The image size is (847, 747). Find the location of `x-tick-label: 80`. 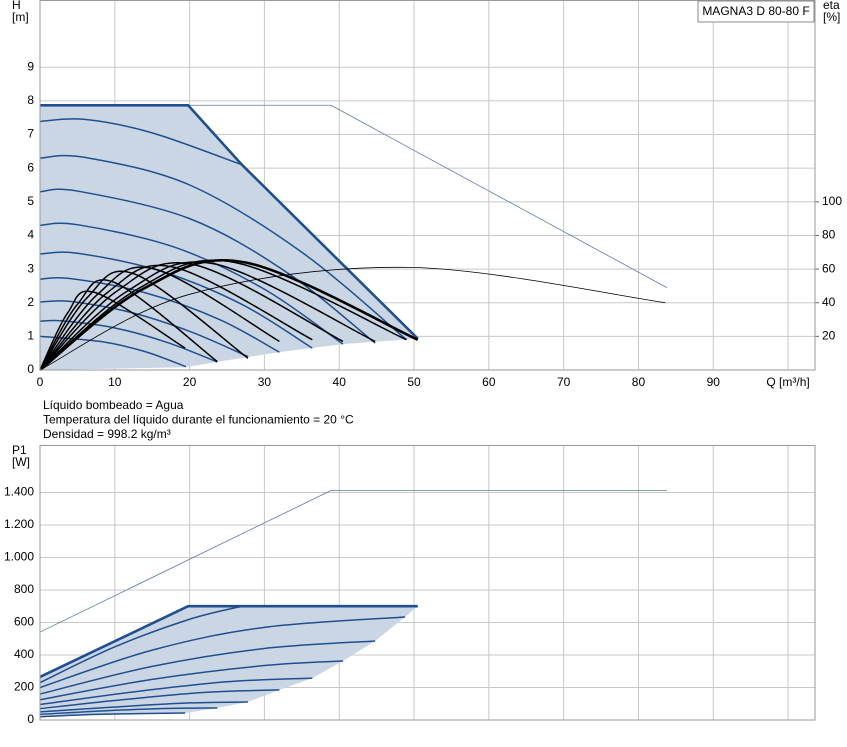

x-tick-label: 80 is located at coordinates (639, 382).